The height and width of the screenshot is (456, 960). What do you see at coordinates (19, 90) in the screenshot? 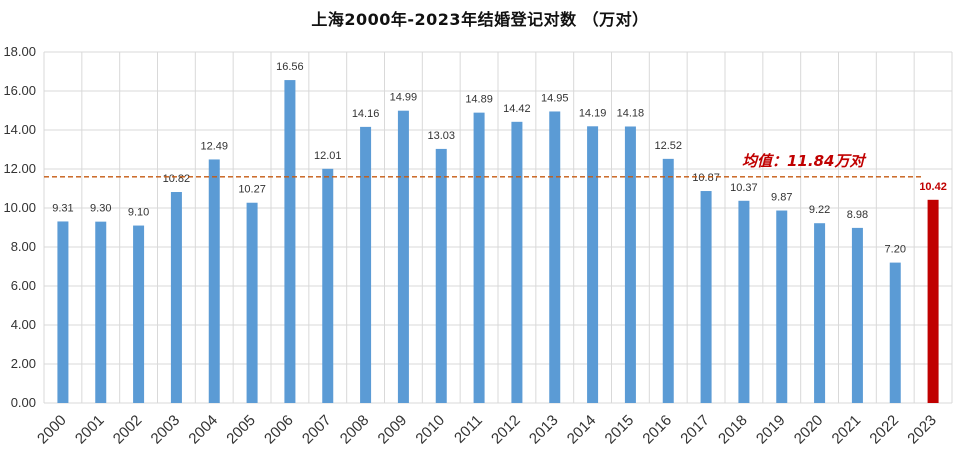
I see `y-tick-label: 16.00` at bounding box center [19, 90].